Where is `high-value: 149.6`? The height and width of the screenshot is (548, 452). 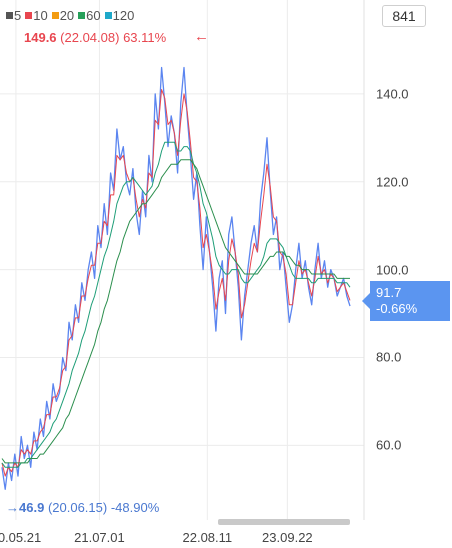 high-value: 149.6 is located at coordinates (40, 37).